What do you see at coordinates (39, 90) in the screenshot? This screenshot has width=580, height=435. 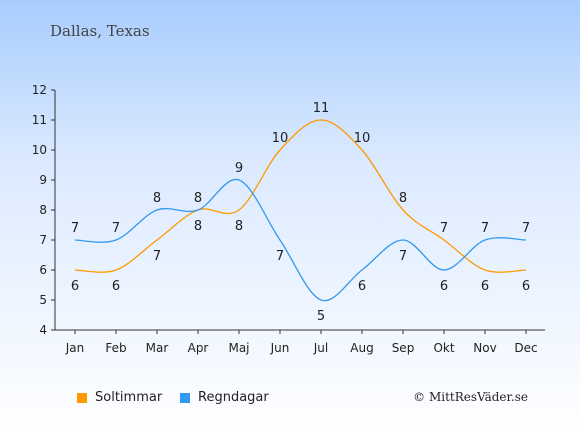 I see `y-tick-label: 12` at bounding box center [39, 90].